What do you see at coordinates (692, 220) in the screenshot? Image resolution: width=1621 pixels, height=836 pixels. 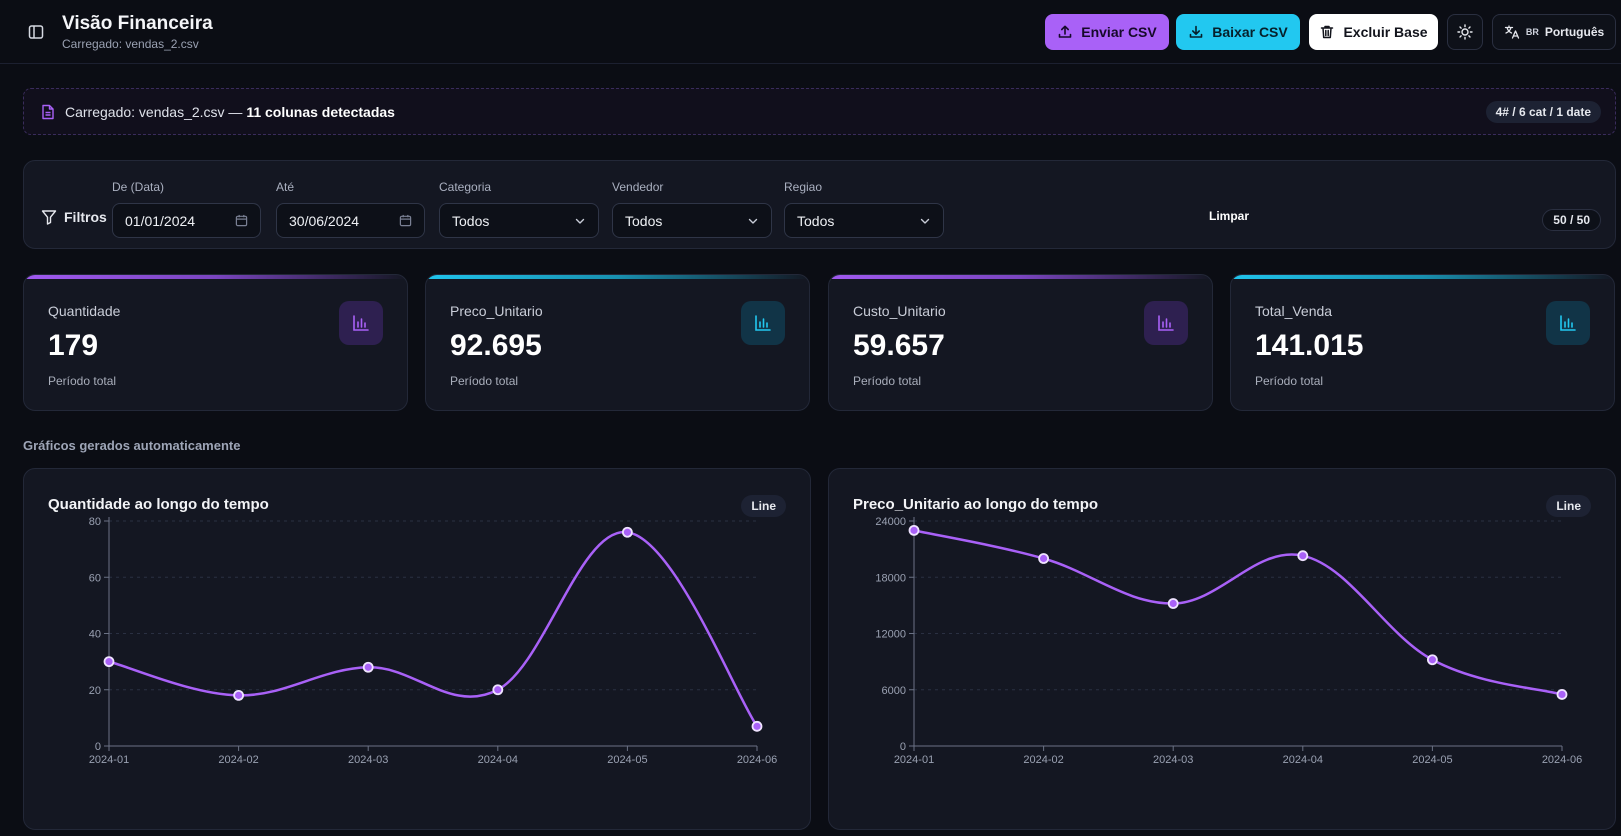 I see `seller-select: Todos` at bounding box center [692, 220].